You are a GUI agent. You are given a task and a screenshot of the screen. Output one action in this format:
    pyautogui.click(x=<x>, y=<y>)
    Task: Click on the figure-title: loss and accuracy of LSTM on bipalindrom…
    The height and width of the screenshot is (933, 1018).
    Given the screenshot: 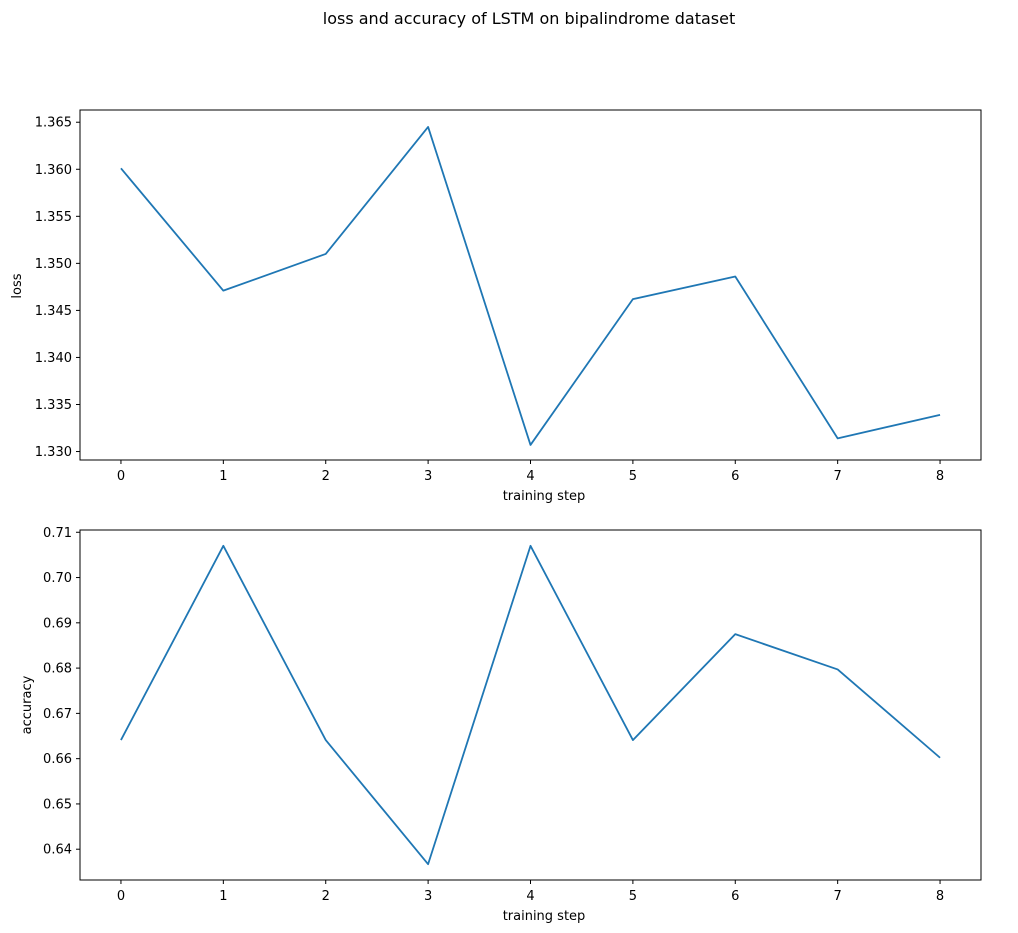 What is the action you would take?
    pyautogui.click(x=529, y=18)
    